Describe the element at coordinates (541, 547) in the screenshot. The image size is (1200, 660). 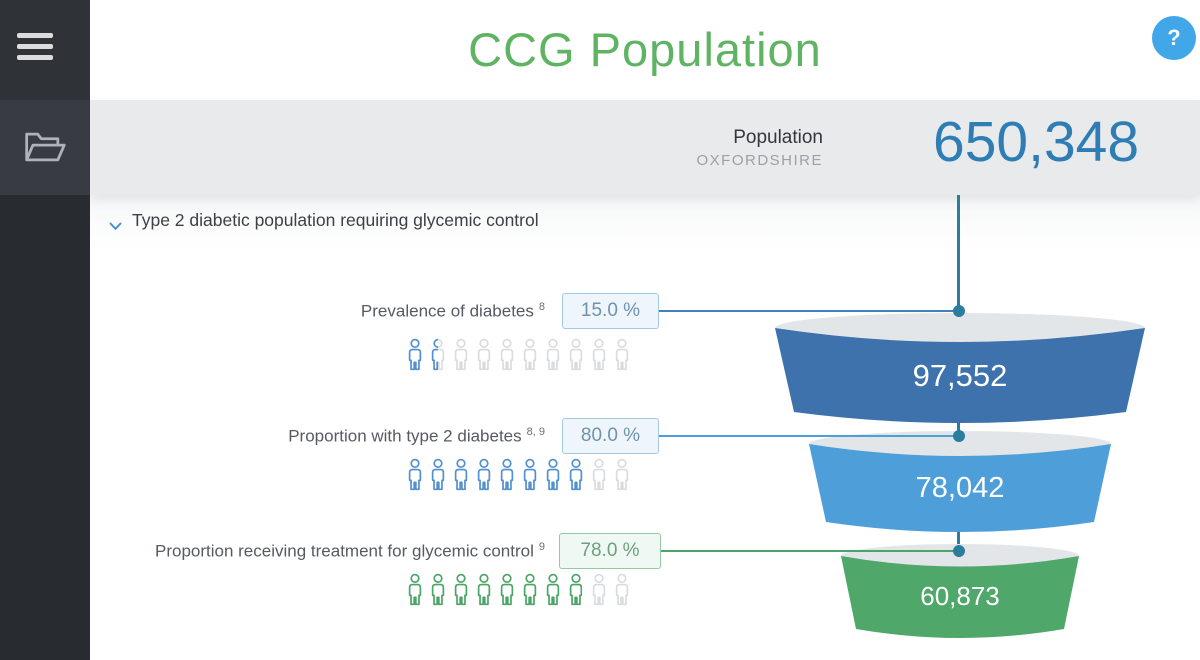
I see `reference-superscript: 9` at that location.